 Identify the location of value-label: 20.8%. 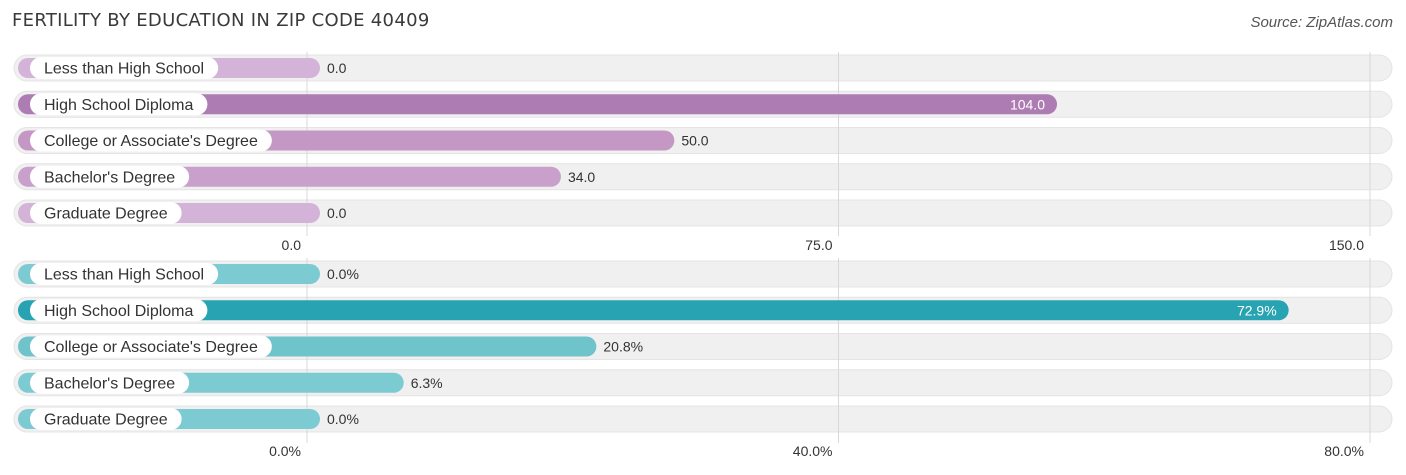
(623, 347).